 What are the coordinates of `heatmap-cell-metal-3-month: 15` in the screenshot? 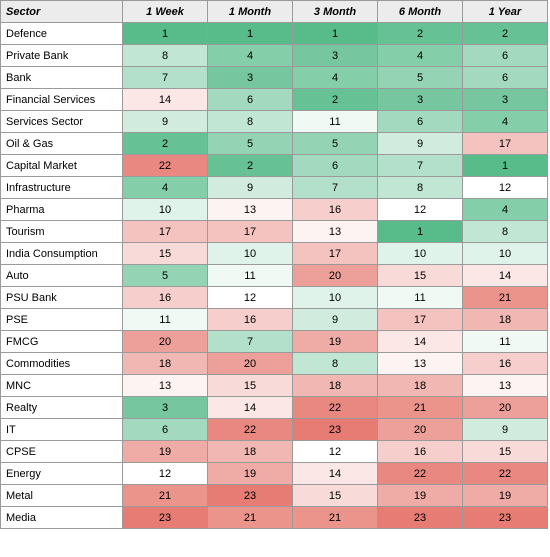 It's located at (335, 495).